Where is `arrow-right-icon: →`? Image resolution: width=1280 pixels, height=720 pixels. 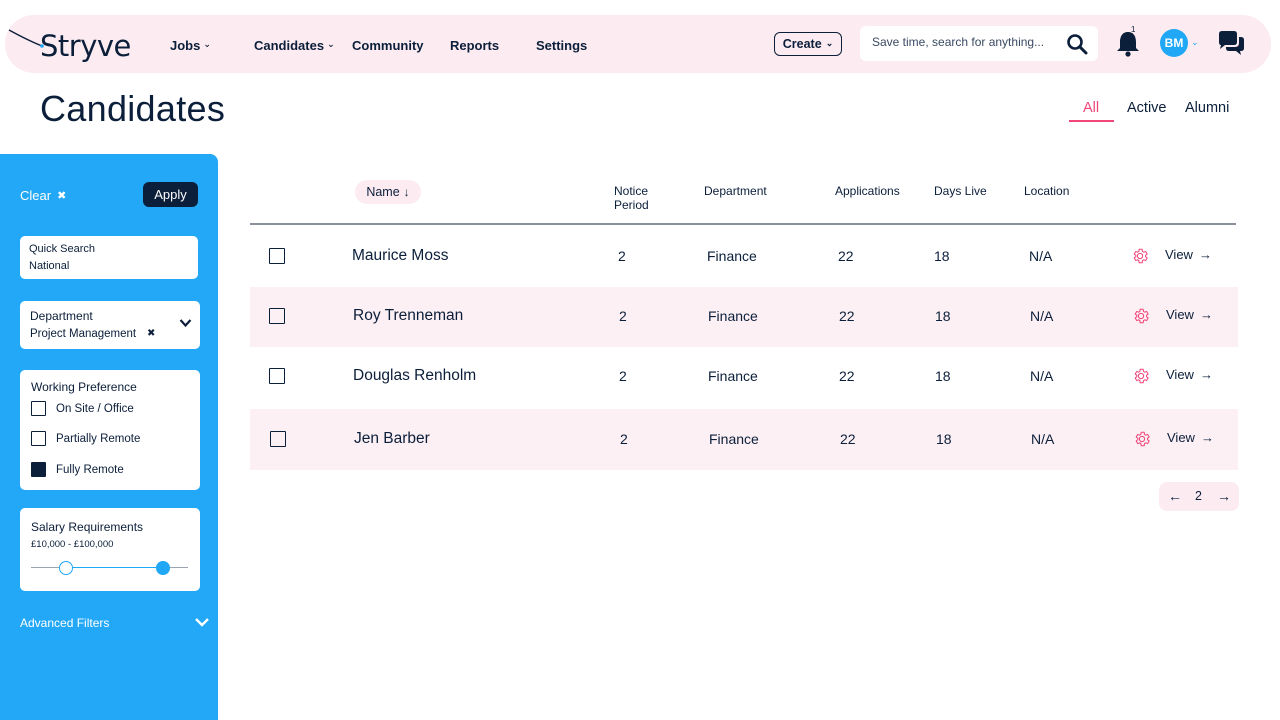
arrow-right-icon: → is located at coordinates (1207, 437).